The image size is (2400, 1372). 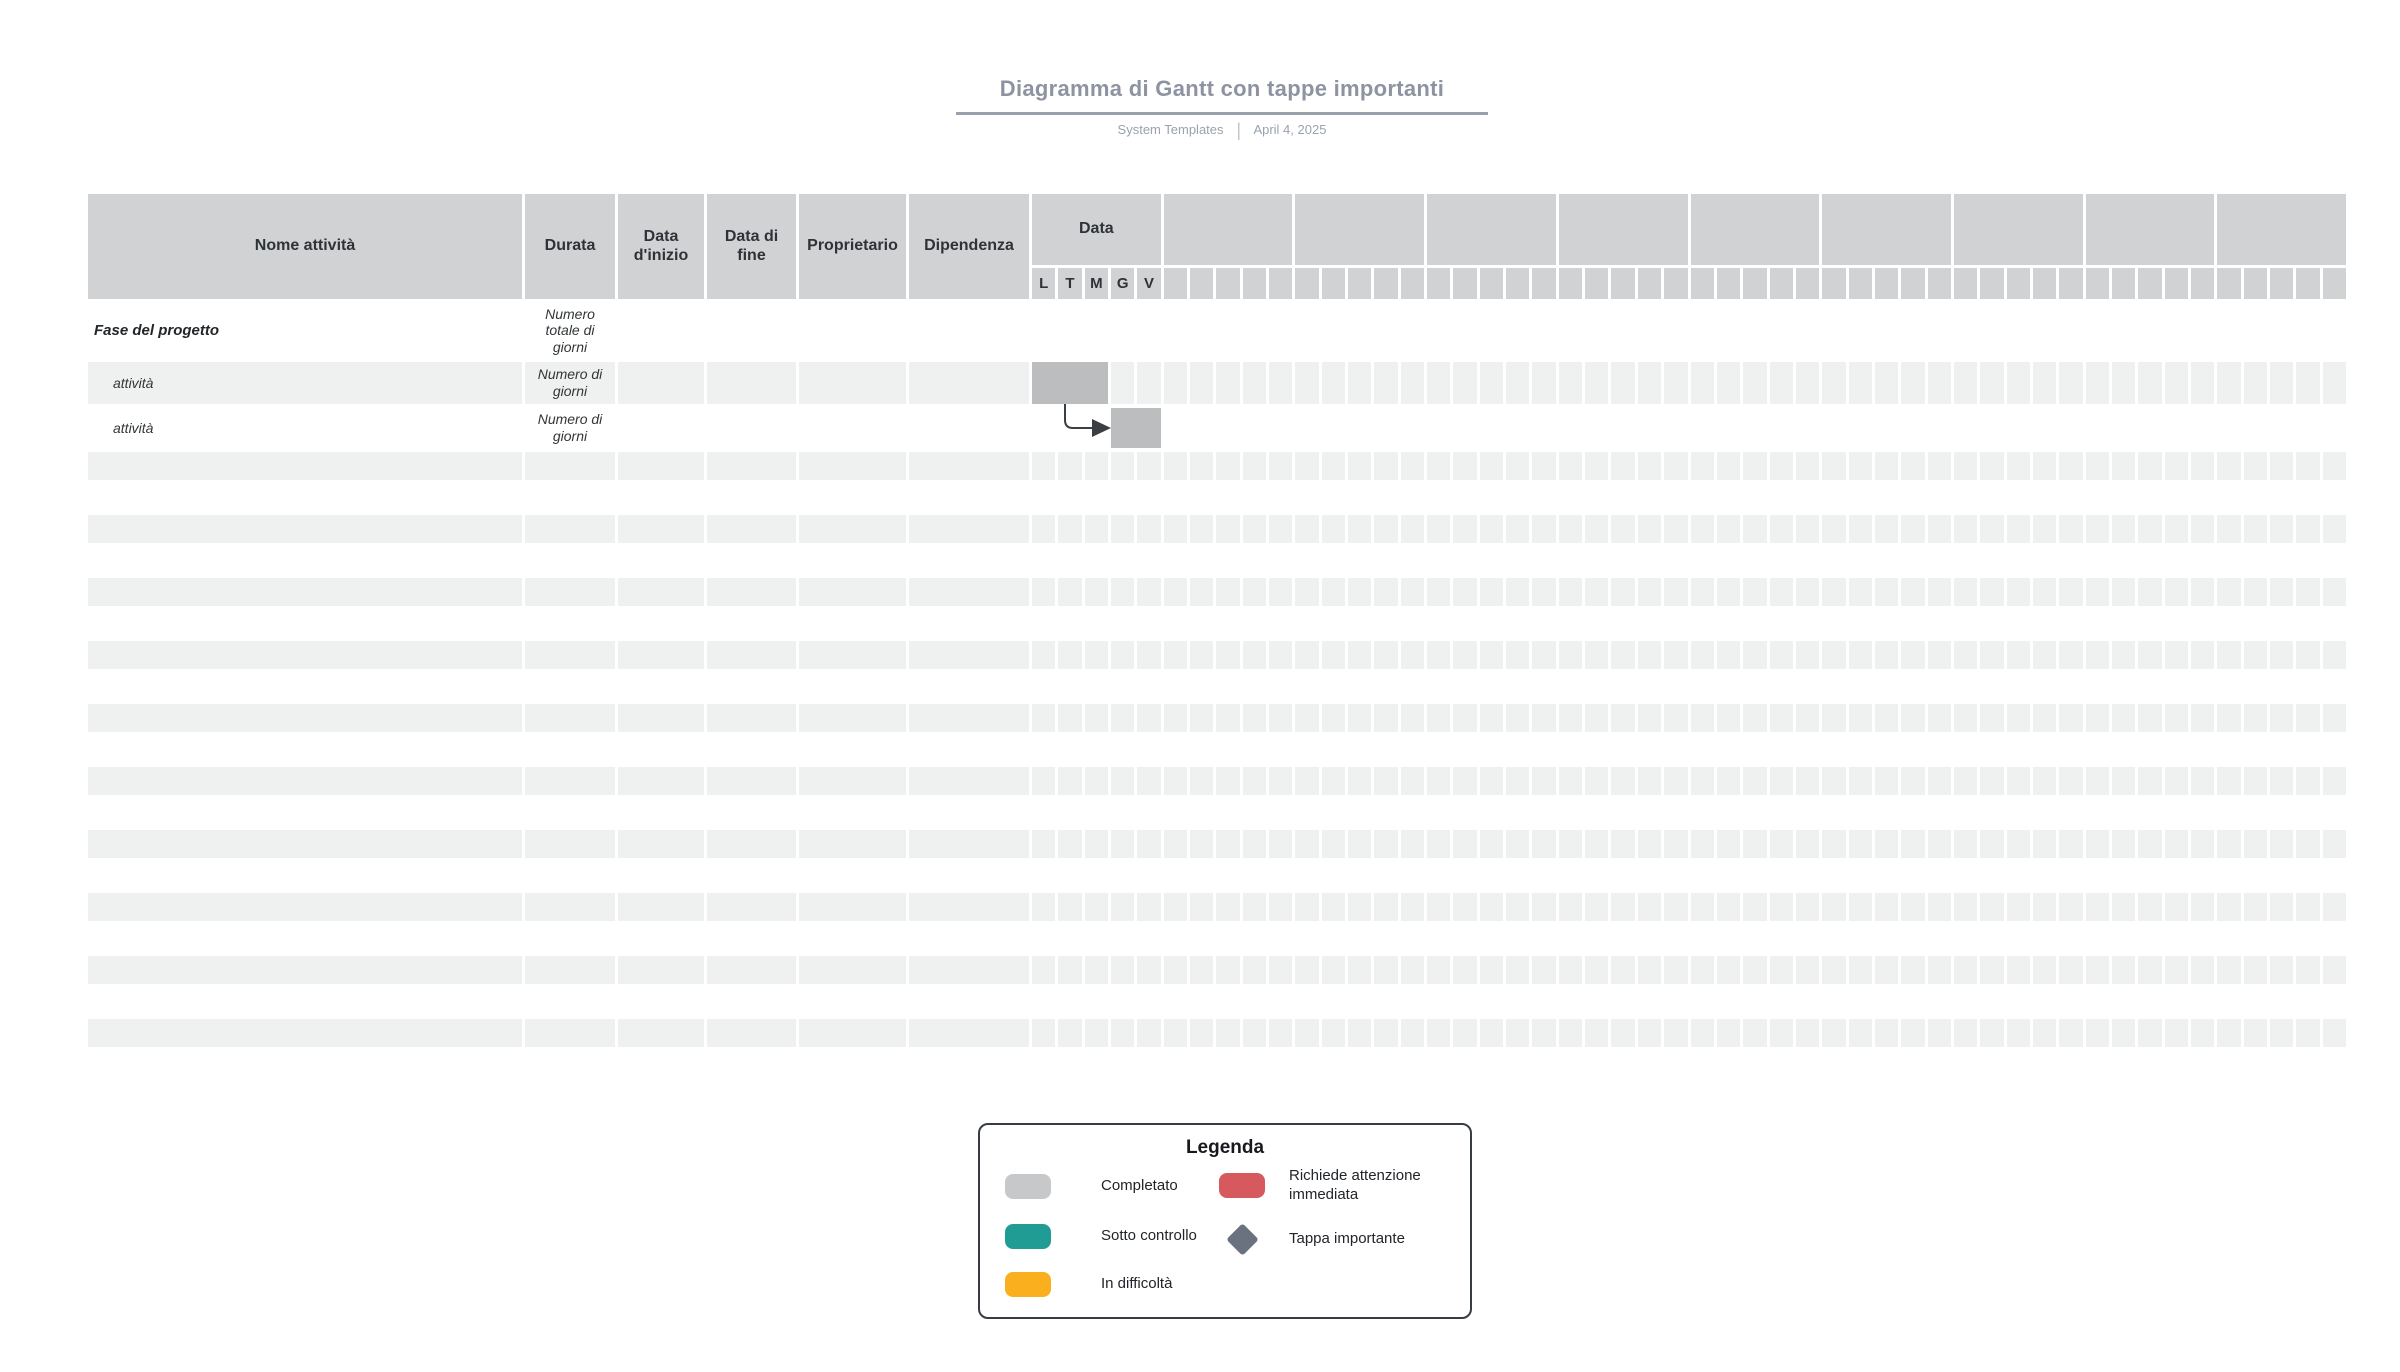 What do you see at coordinates (305, 970) in the screenshot?
I see `task-name-cell` at bounding box center [305, 970].